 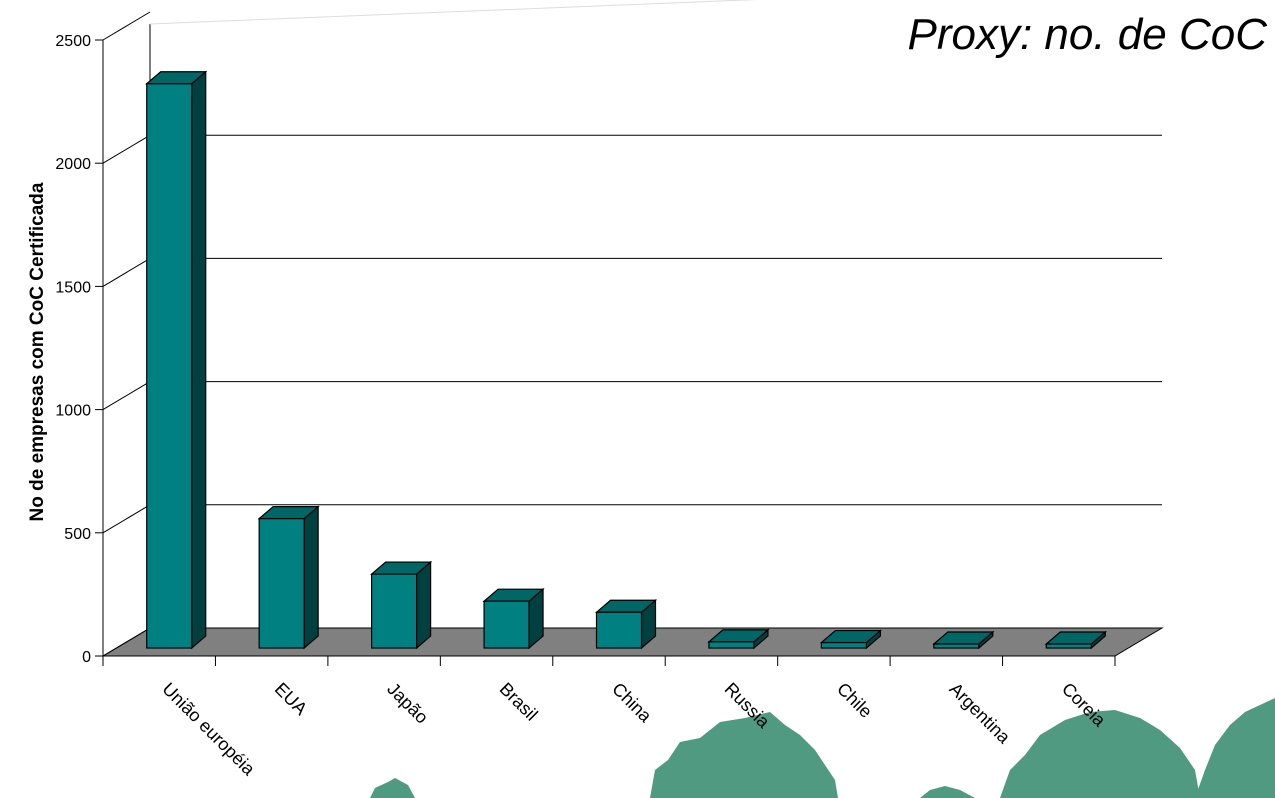 What do you see at coordinates (77, 534) in the screenshot?
I see `y-tick-label: 500` at bounding box center [77, 534].